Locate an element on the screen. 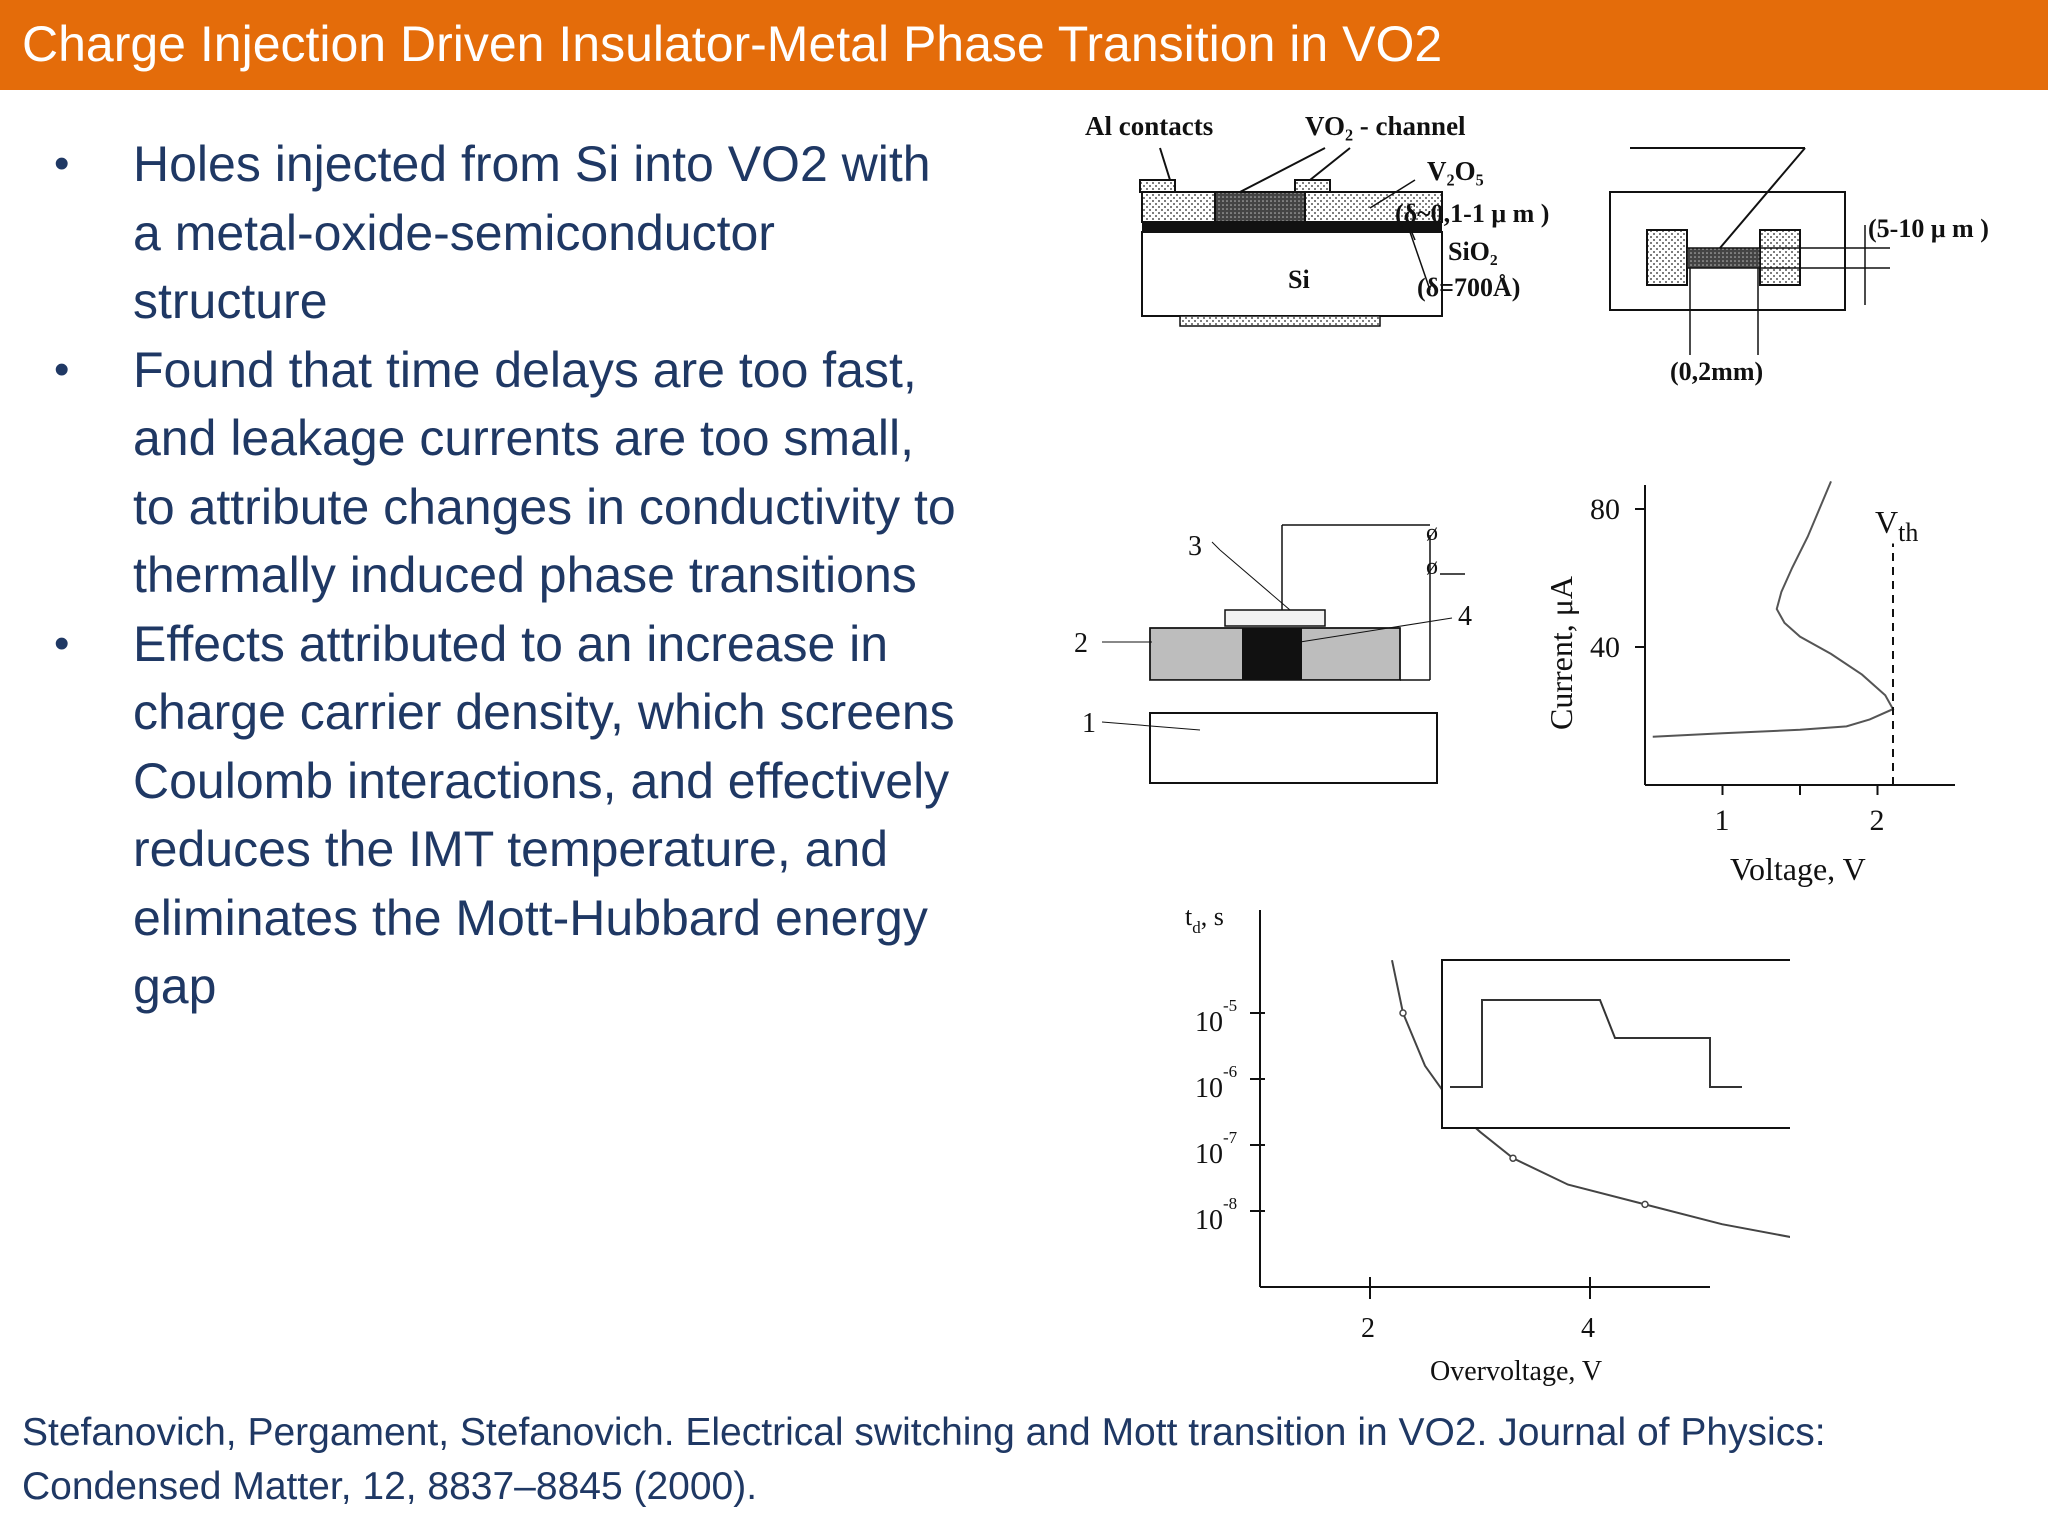  y-tick-label: 10-6 is located at coordinates (1216, 1083).